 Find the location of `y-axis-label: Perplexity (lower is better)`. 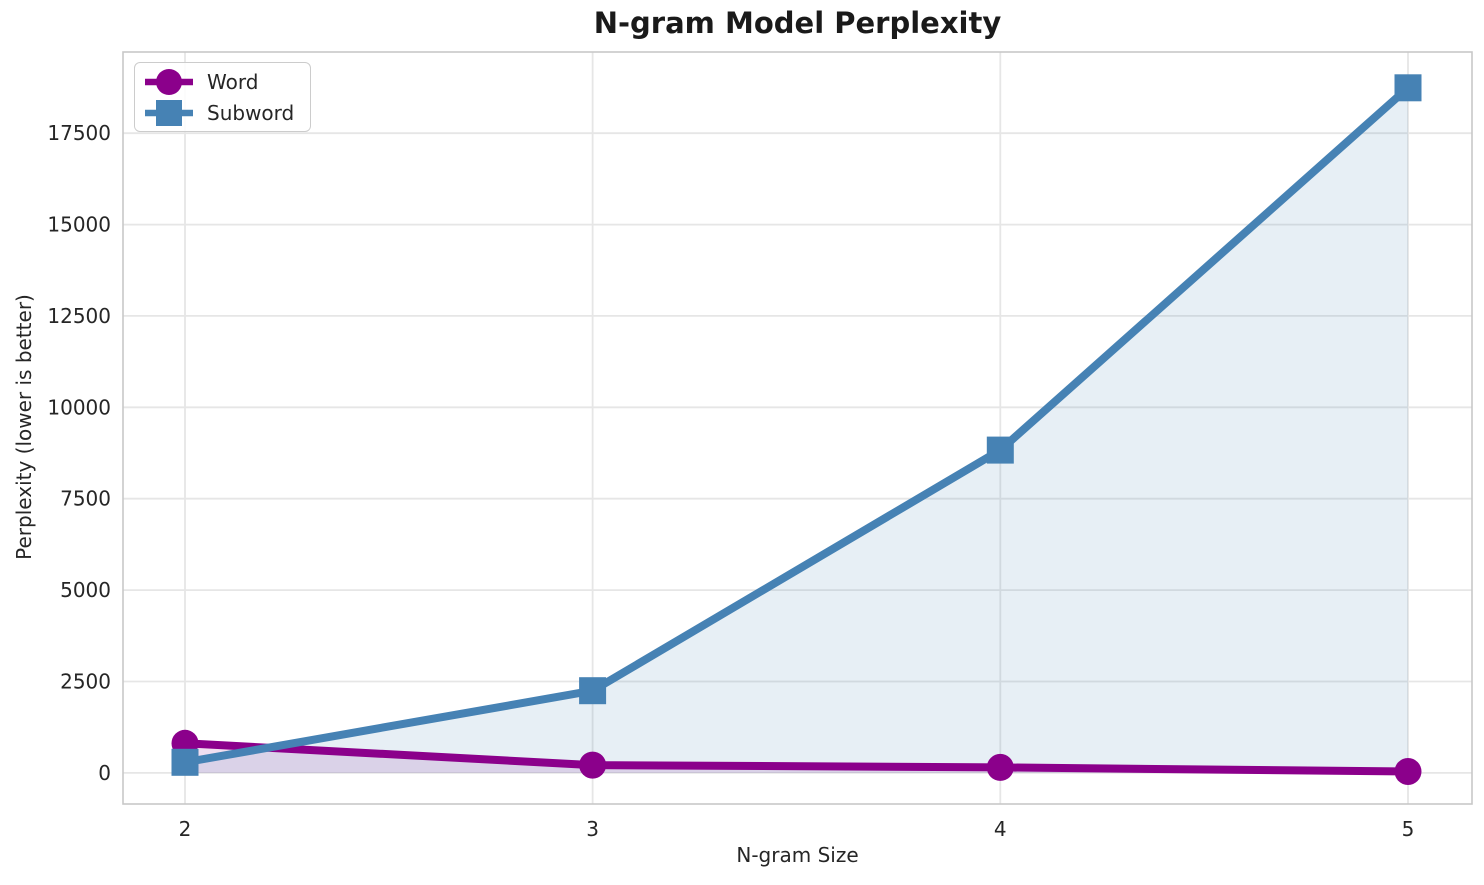

y-axis-label: Perplexity (lower is better) is located at coordinates (24, 427).